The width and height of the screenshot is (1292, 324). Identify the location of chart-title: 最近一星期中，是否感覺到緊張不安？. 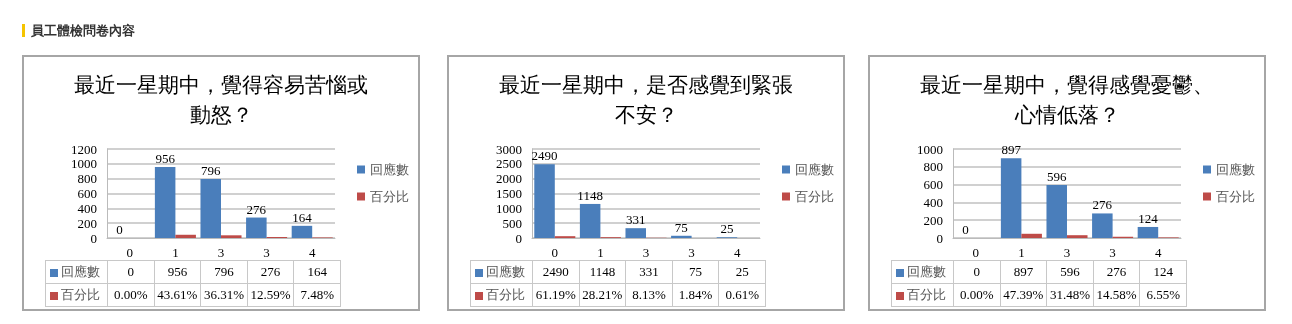
(646, 100).